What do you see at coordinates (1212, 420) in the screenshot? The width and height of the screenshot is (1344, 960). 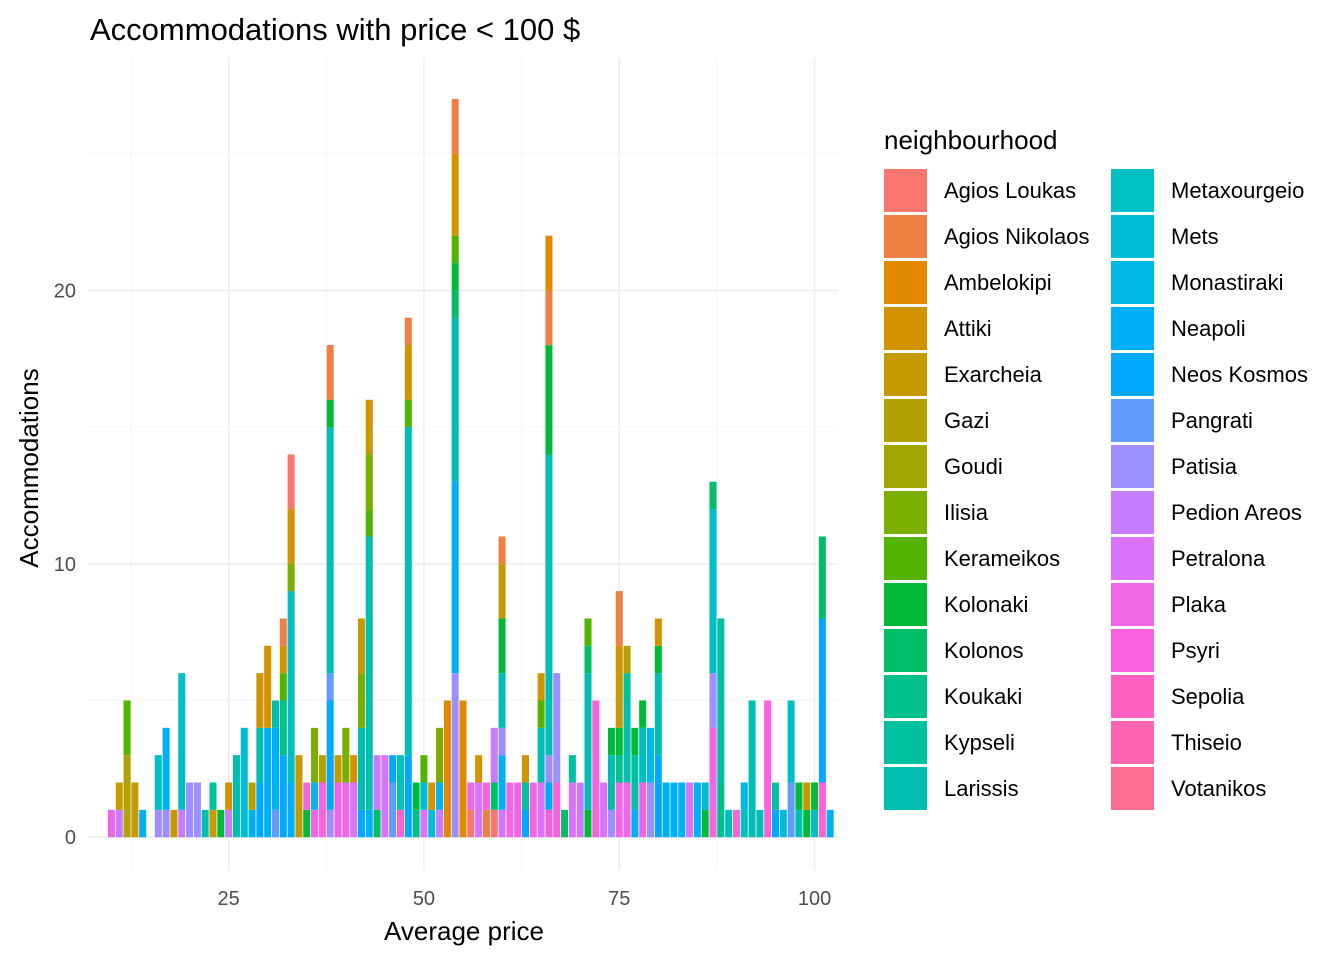 I see `legend-label: Pangrati` at bounding box center [1212, 420].